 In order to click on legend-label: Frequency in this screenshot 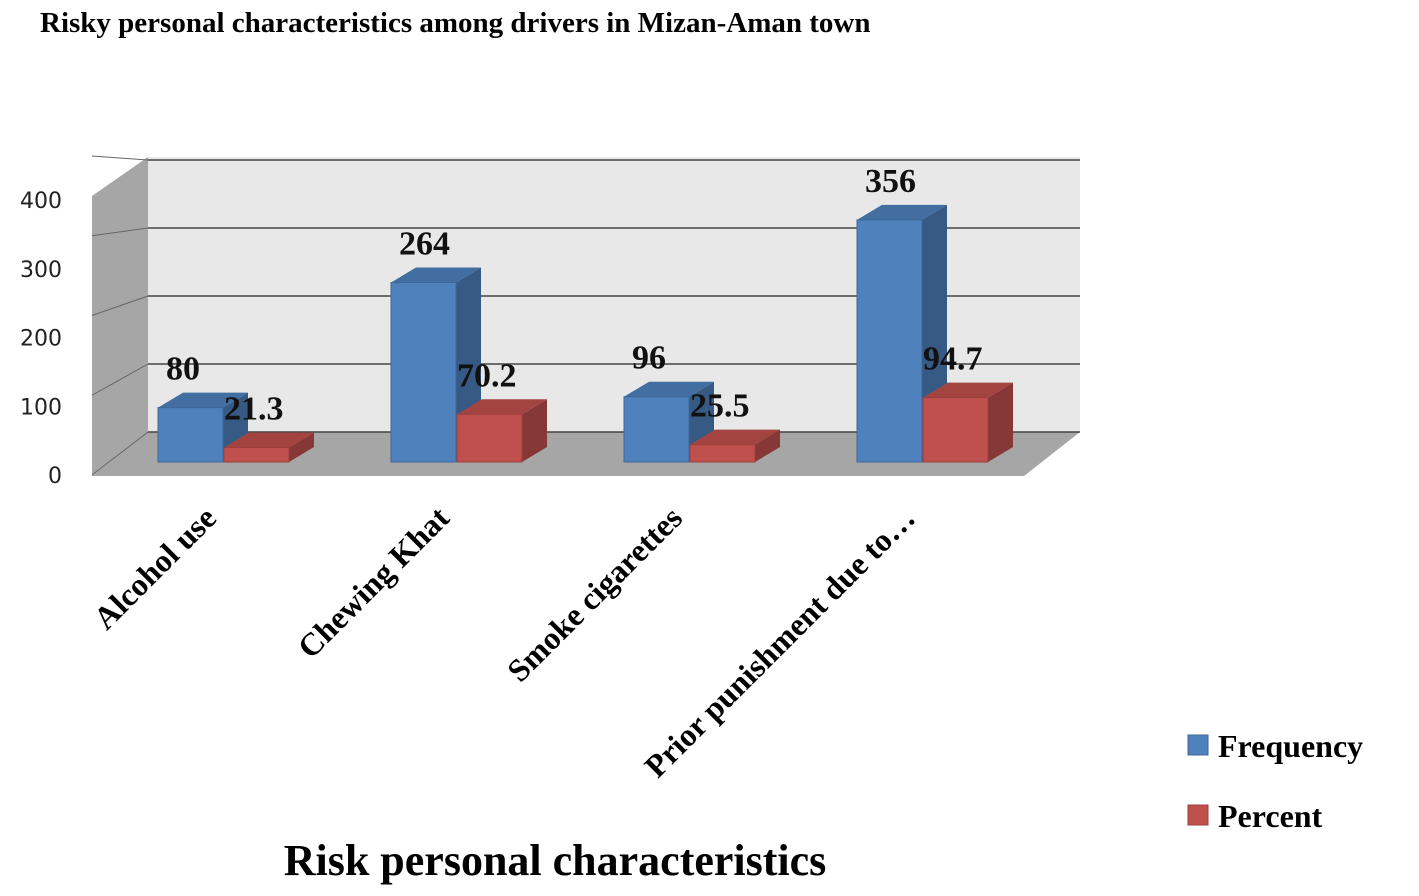, I will do `click(1290, 746)`.